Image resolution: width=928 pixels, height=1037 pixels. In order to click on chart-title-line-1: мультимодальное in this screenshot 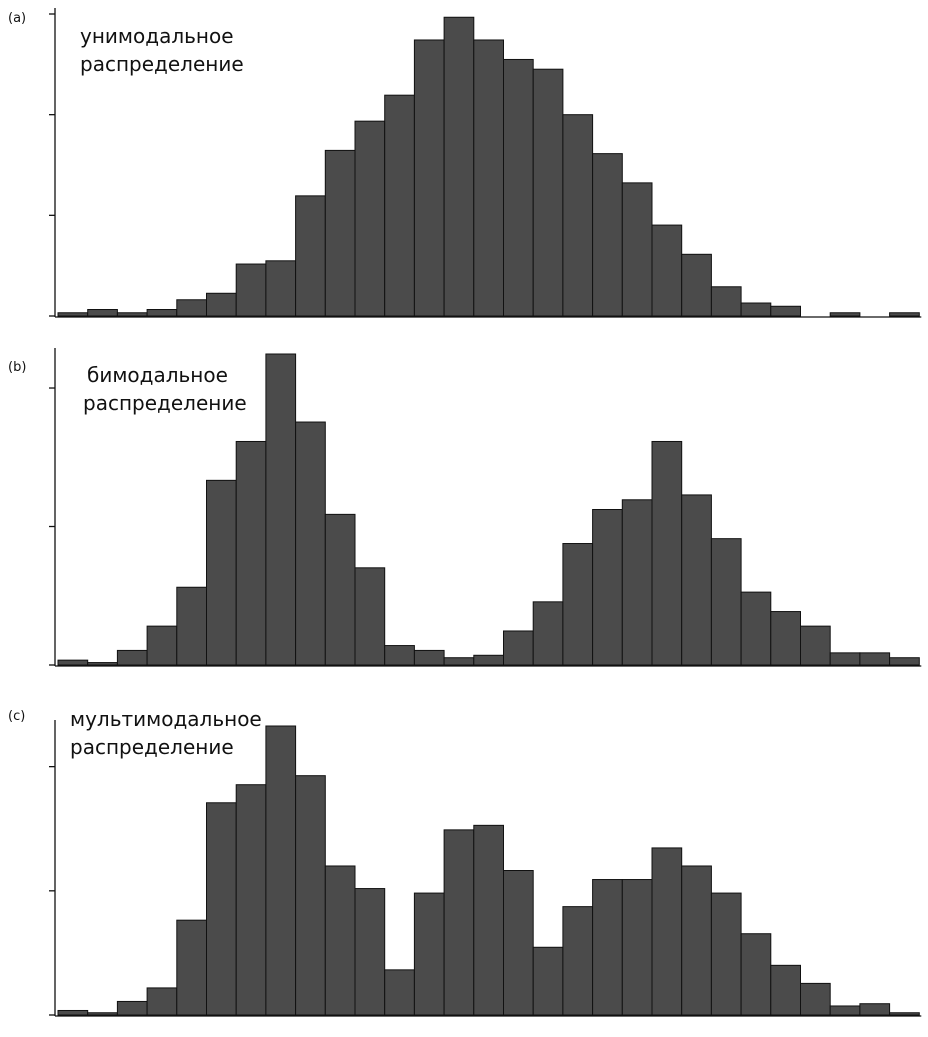, I will do `click(166, 719)`.